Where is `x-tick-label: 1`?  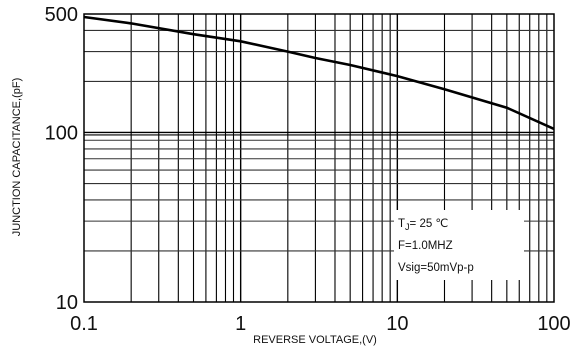
x-tick-label: 1 is located at coordinates (240, 324).